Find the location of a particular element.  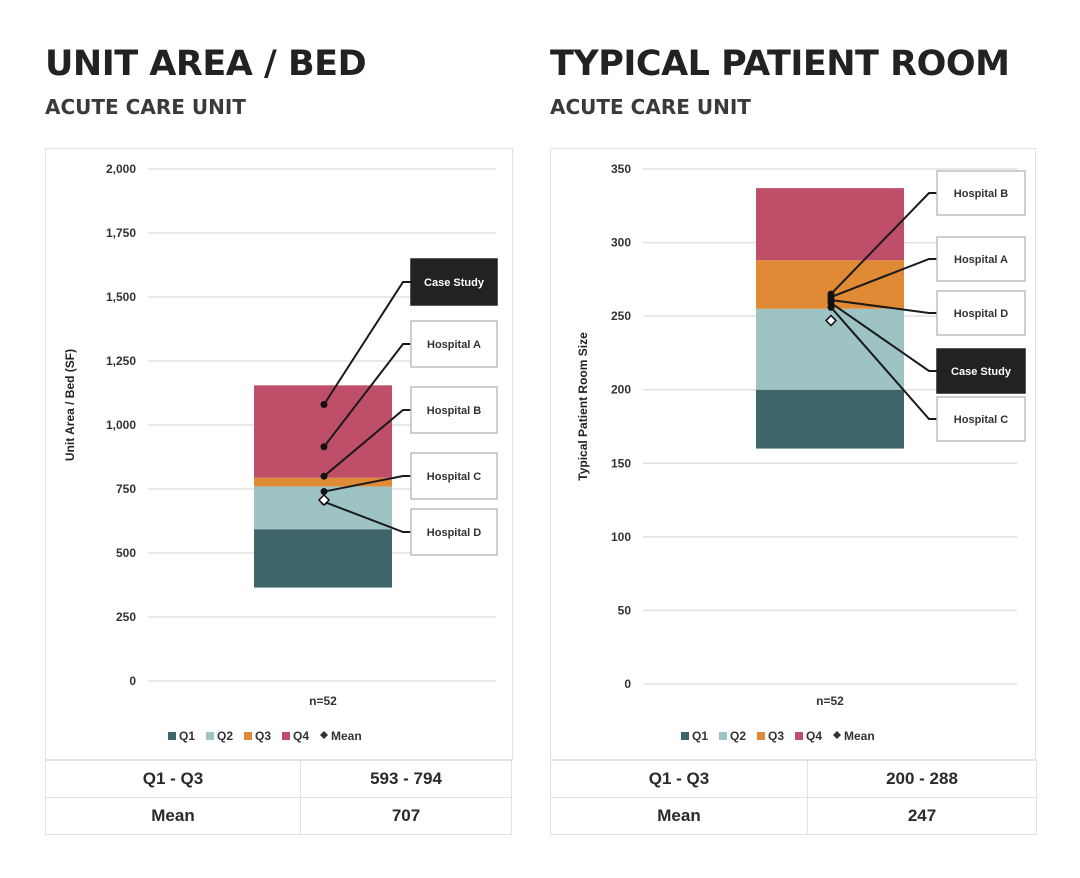

tick-label: 500 is located at coordinates (126, 553).